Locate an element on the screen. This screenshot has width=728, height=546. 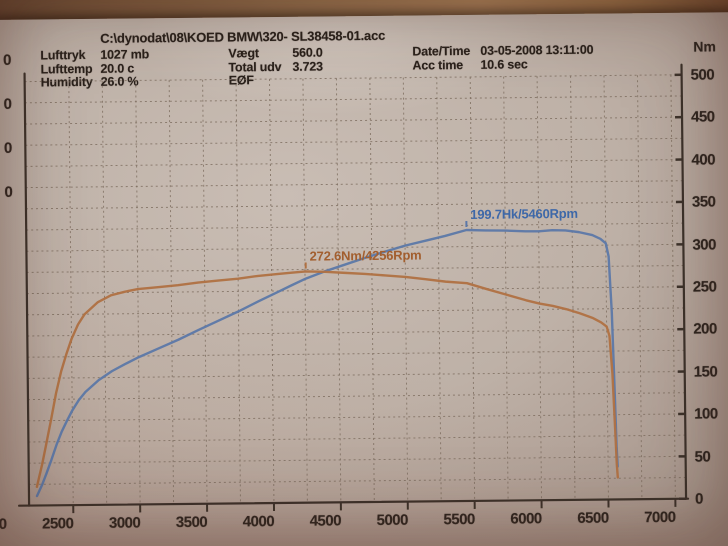
x-tick-label: 5000 is located at coordinates (392, 520).